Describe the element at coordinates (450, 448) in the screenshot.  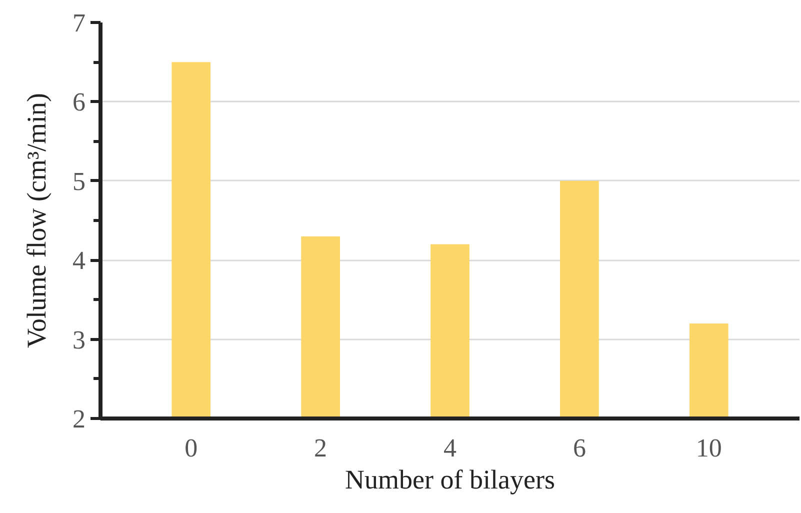
I see `x-tick-label: 4` at that location.